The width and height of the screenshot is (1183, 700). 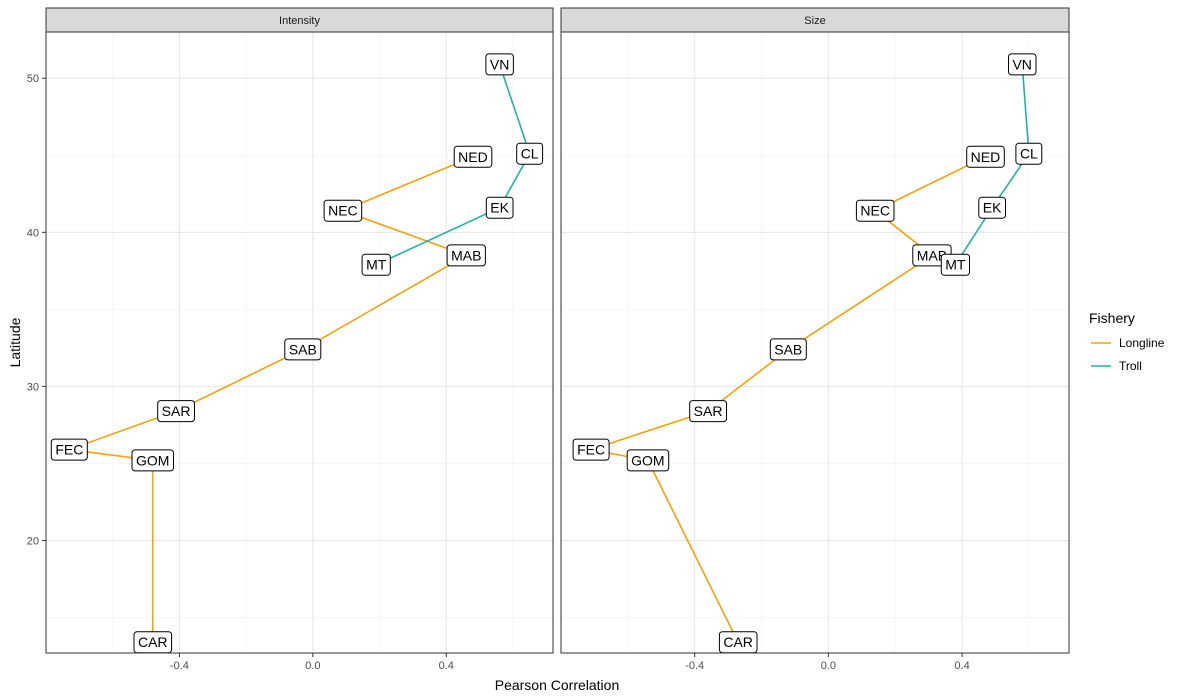 I want to click on panel-size-title: Size, so click(x=814, y=21).